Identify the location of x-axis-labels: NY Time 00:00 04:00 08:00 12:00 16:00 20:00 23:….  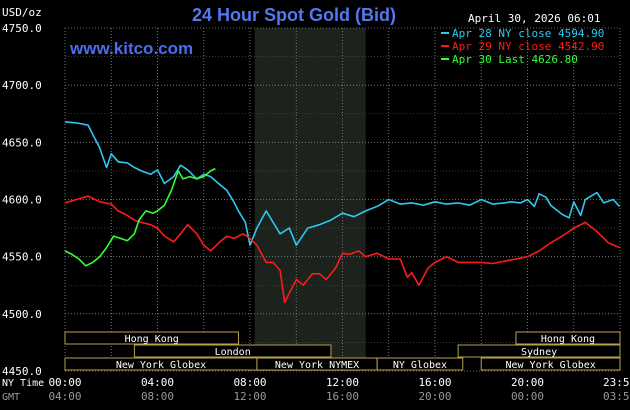
(316, 389).